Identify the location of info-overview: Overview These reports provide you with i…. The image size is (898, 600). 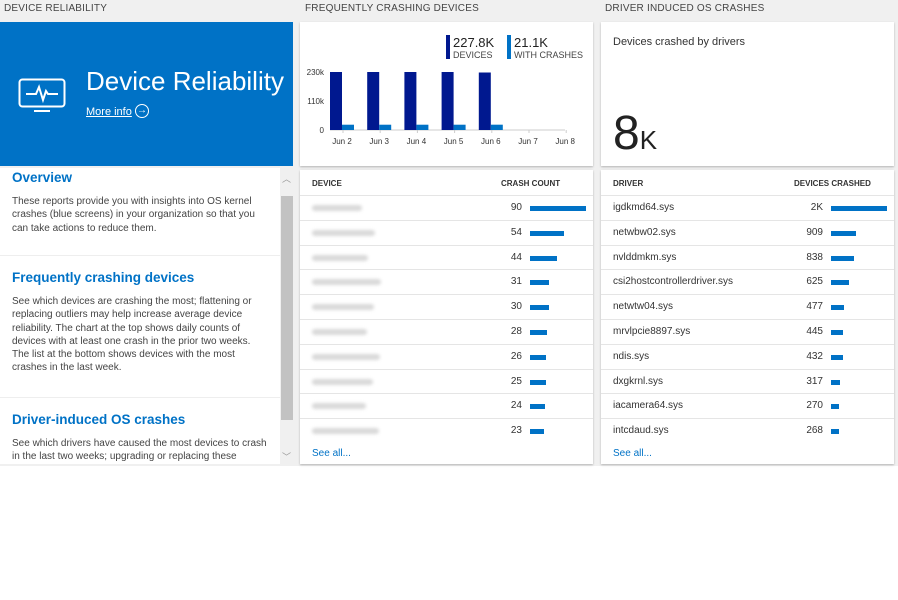
(140, 212).